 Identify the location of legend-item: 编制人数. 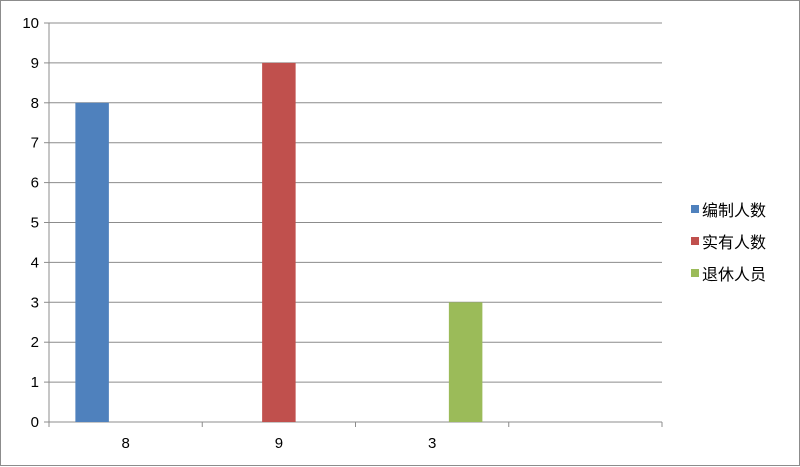
(728, 209).